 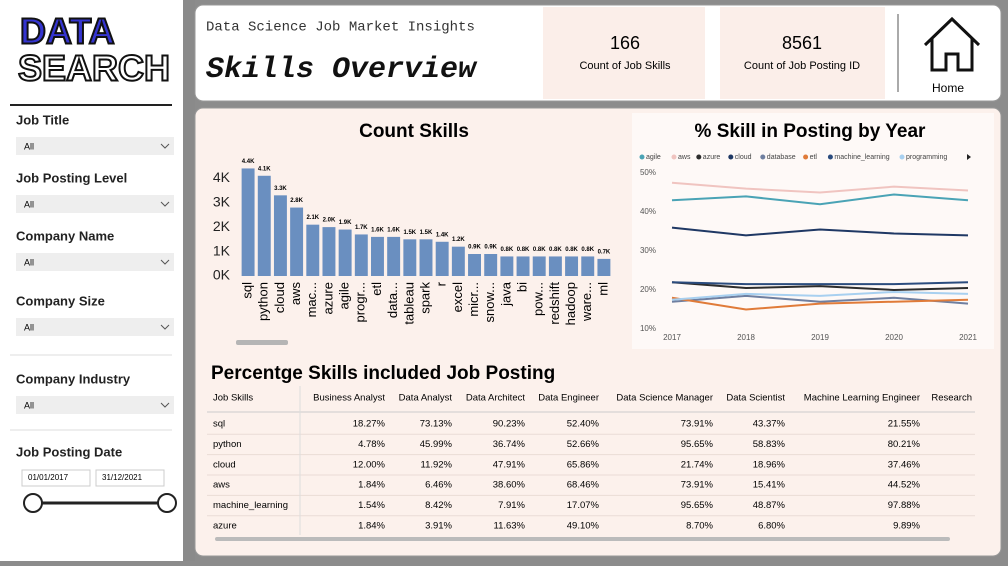 I want to click on logo: DATA, so click(x=67, y=31).